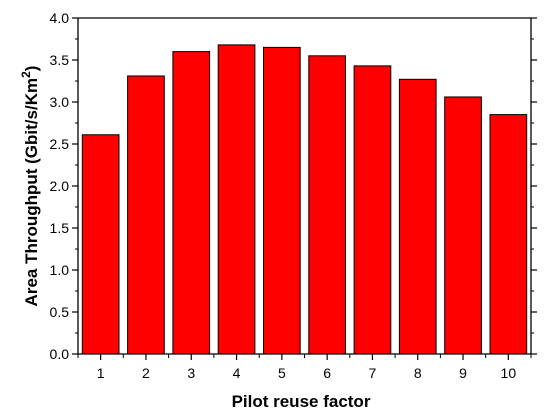 The width and height of the screenshot is (550, 416). What do you see at coordinates (509, 373) in the screenshot?
I see `x-tick-label: 10` at bounding box center [509, 373].